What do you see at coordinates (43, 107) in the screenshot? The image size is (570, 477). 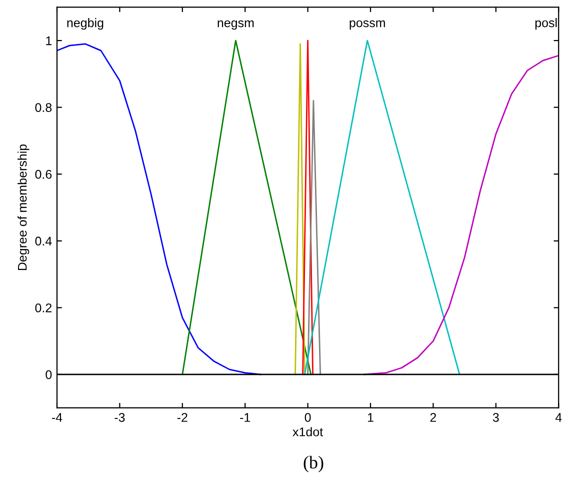 I see `y-tick-label: 0.8` at bounding box center [43, 107].